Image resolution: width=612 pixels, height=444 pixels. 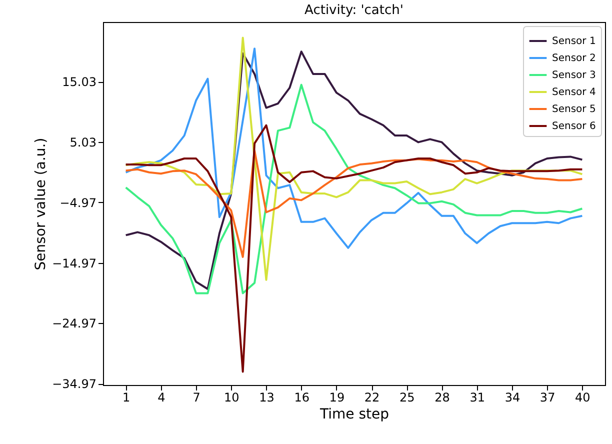 What do you see at coordinates (196, 397) in the screenshot?
I see `x-tick-label: 7` at bounding box center [196, 397].